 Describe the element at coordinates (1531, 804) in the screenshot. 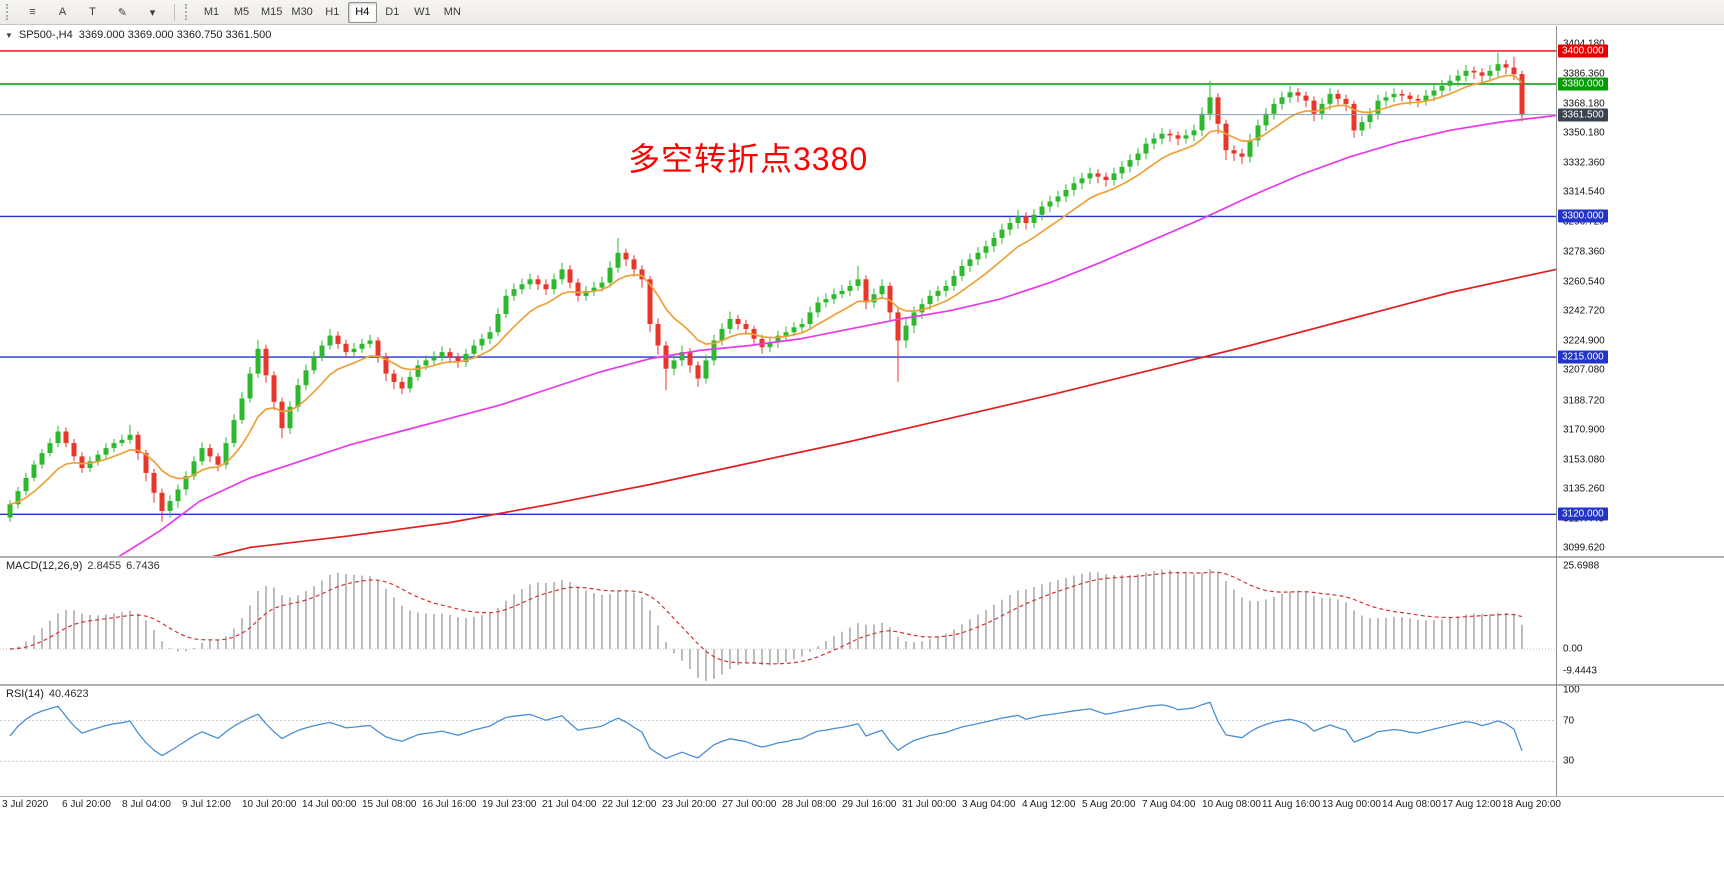

I see `time-axis-label: 18 Aug 20:00` at that location.